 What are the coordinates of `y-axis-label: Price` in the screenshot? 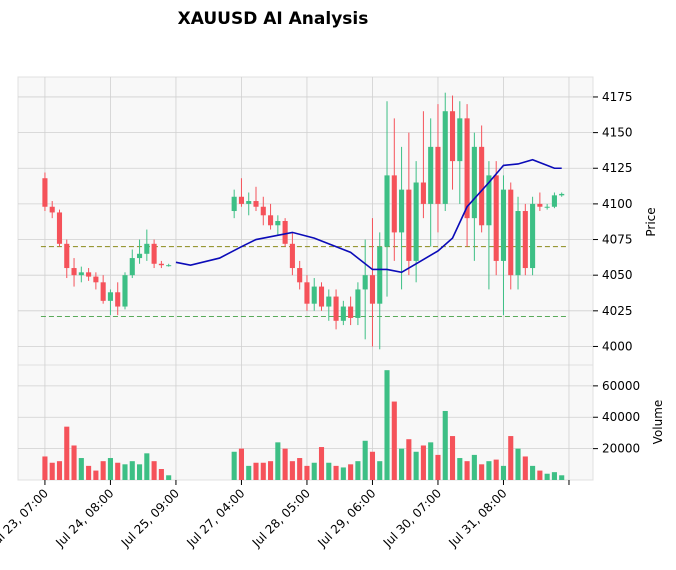 It's located at (651, 221).